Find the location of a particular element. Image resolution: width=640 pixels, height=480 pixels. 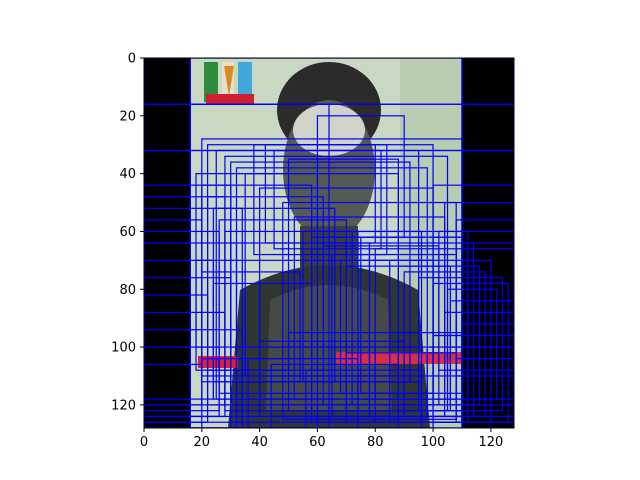

y-tick-label: 100 is located at coordinates (123, 348).